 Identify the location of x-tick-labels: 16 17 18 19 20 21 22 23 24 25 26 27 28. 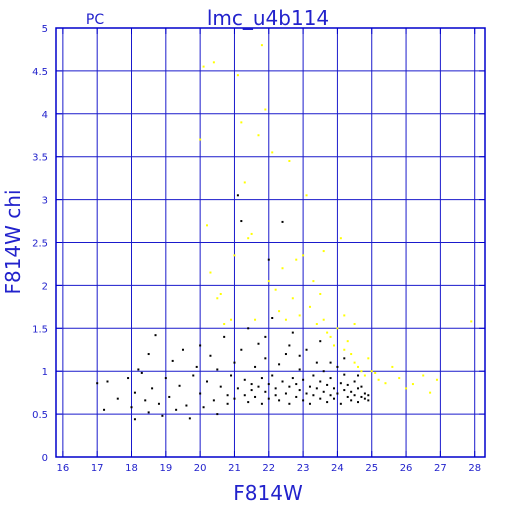
(268, 468).